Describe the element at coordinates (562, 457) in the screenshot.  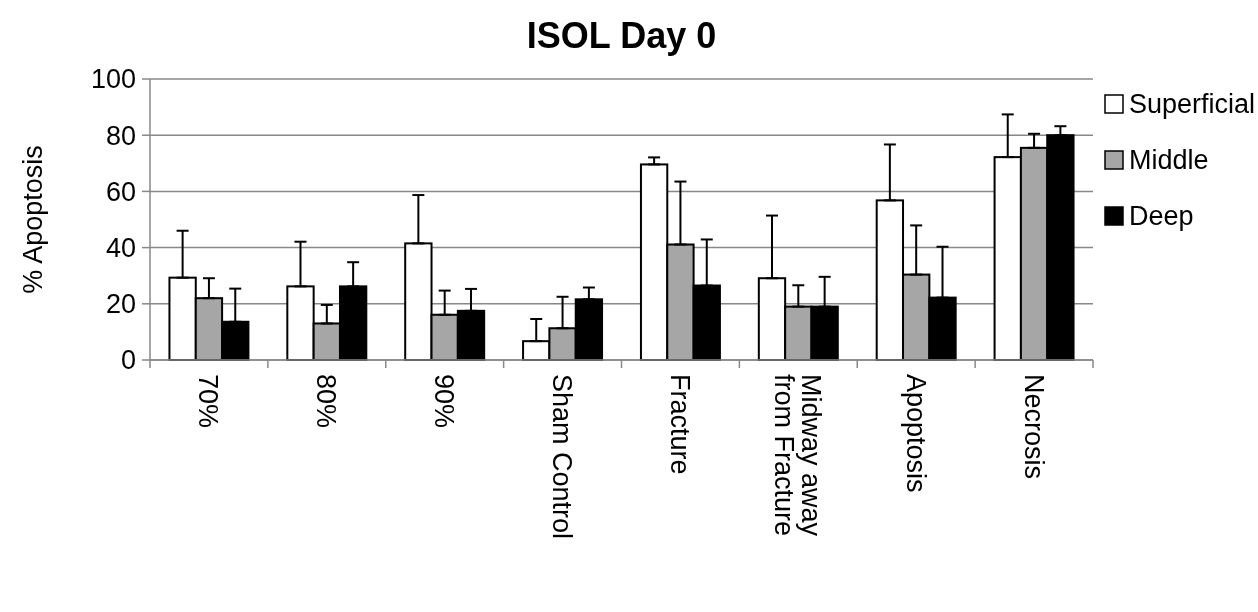
I see `x-tick-label: Sham Control` at that location.